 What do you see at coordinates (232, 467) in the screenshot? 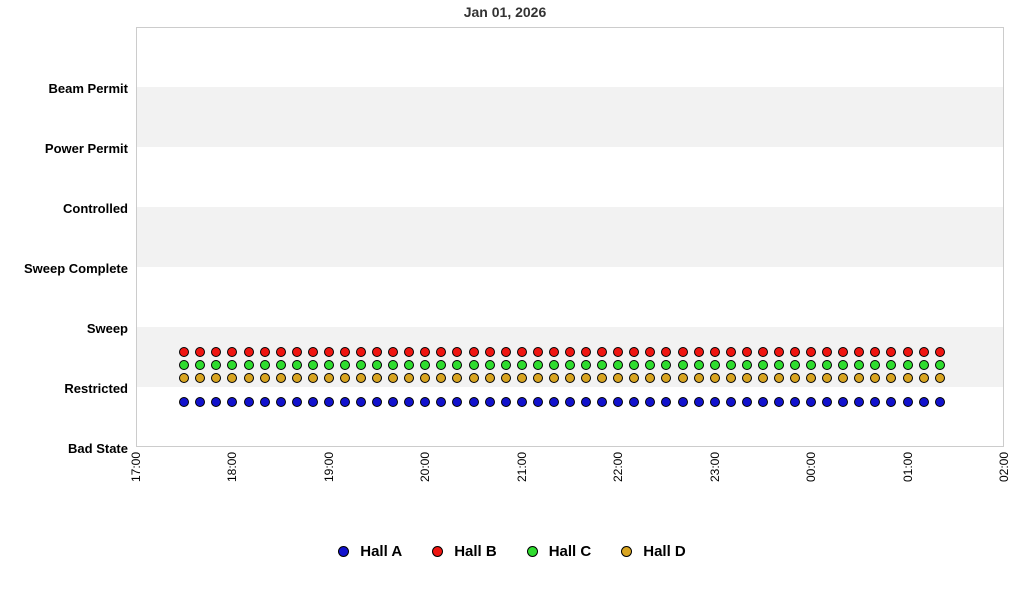
I see `x-axis-tick-label: 18:00` at bounding box center [232, 467].